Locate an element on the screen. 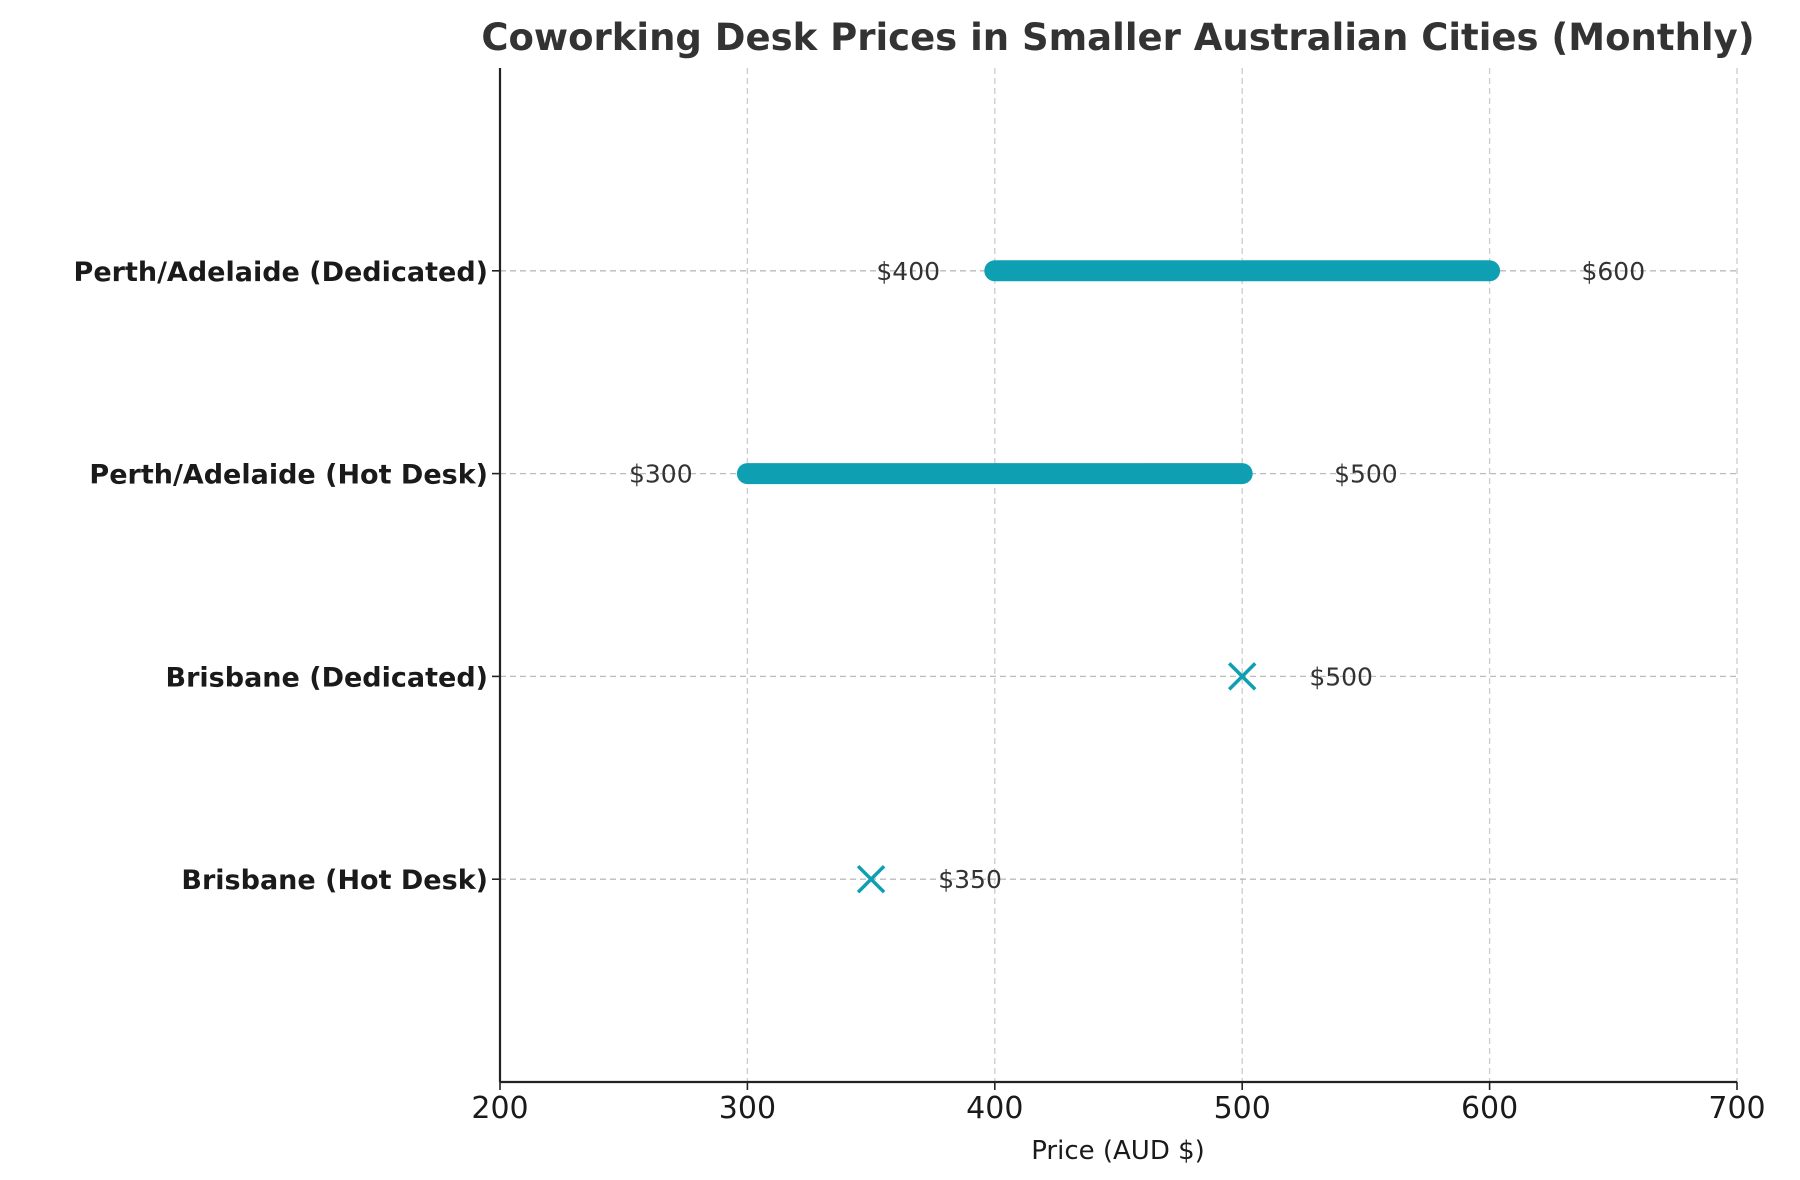 Image resolution: width=1800 pixels, height=1180 pixels. x-tick-label: 700 is located at coordinates (1736, 1108).